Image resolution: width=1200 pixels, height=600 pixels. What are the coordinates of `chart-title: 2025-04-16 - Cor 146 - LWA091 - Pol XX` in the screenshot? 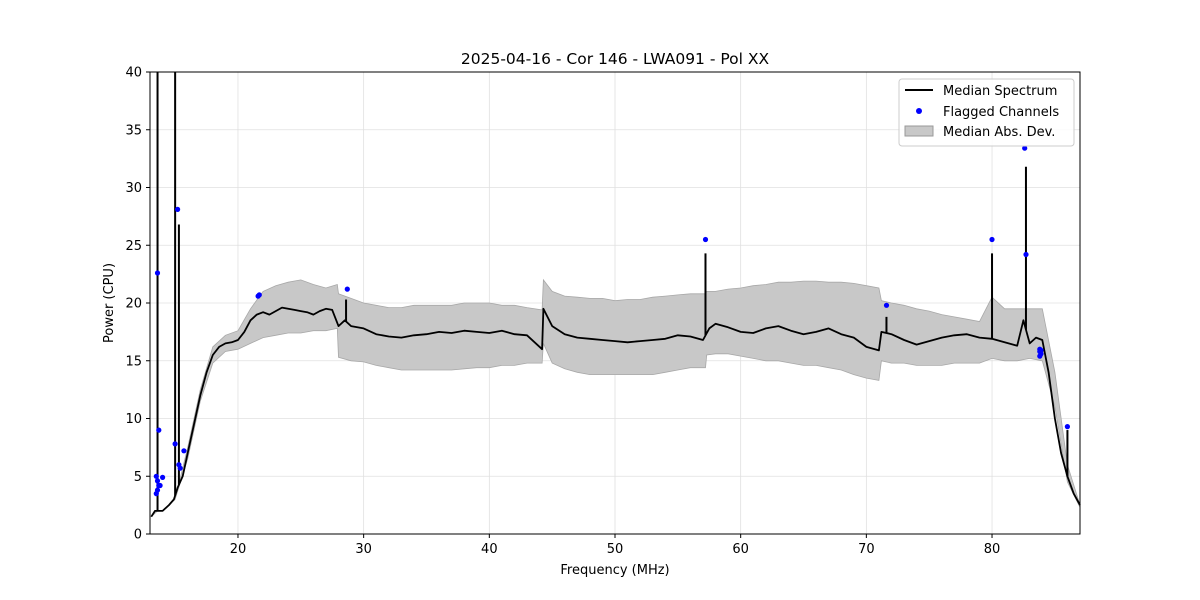 It's located at (615, 59).